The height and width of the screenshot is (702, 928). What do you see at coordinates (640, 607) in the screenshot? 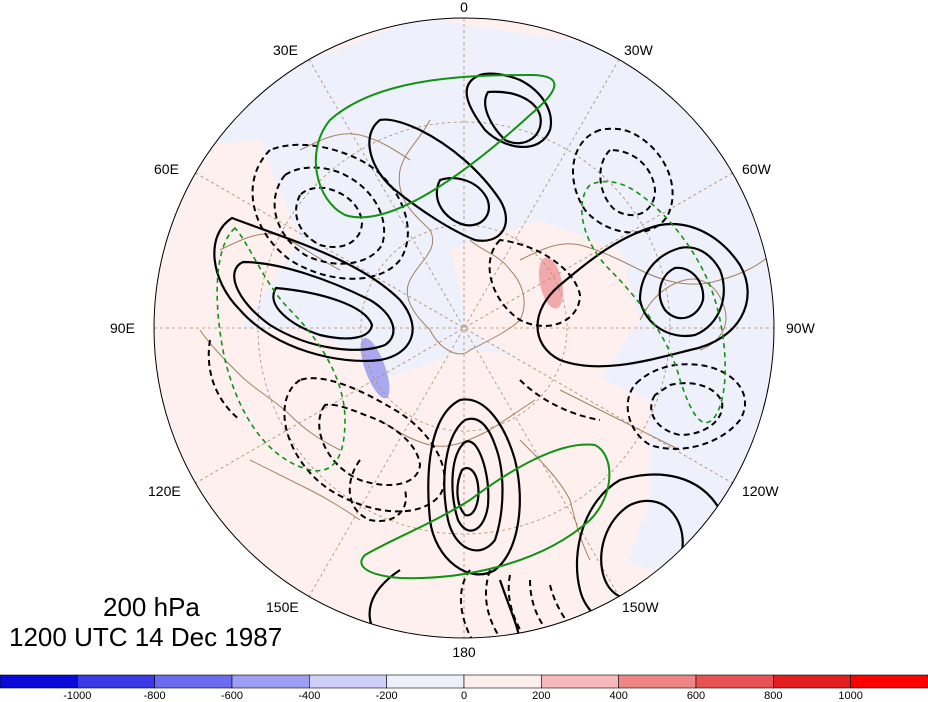
I see `lon-label-150w: 150W` at bounding box center [640, 607].